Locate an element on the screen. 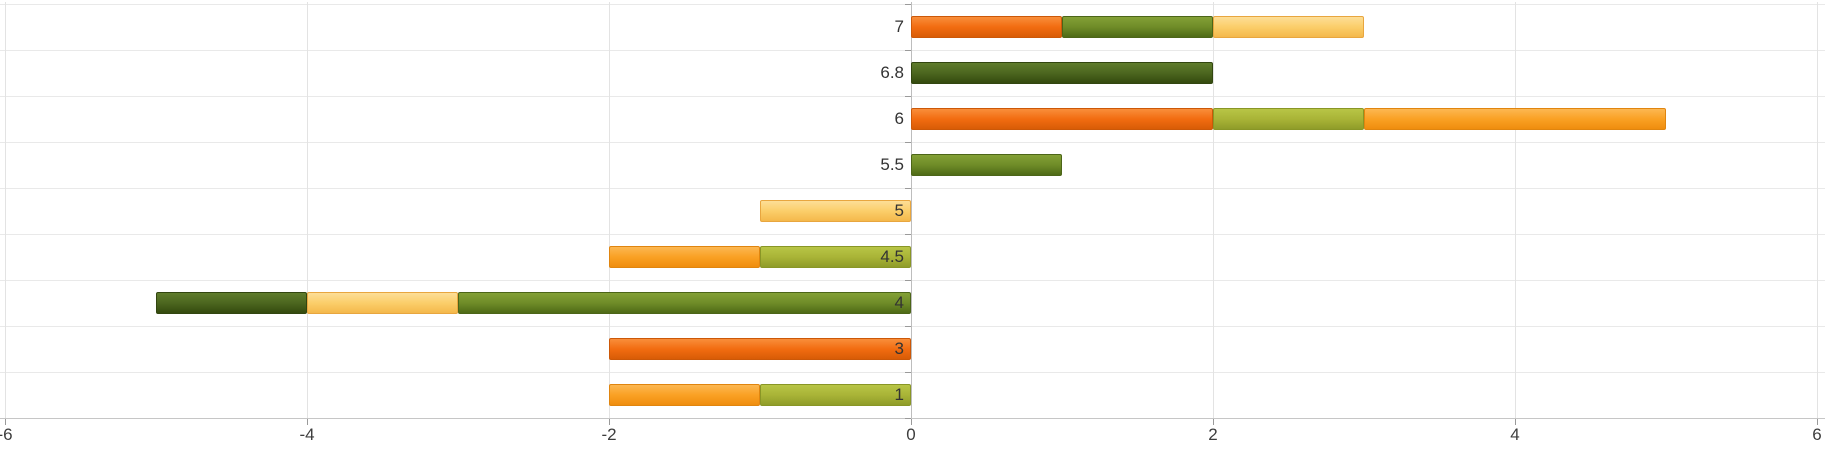 The height and width of the screenshot is (451, 1825). category-label: 7 is located at coordinates (899, 26).